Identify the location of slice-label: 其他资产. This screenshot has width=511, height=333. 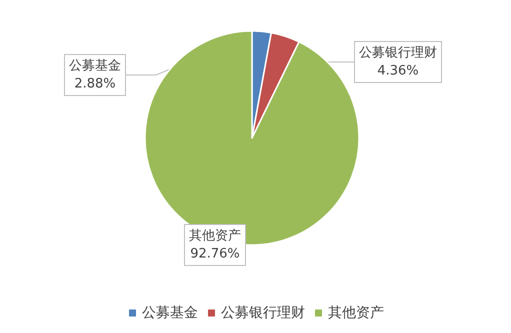
(215, 236).